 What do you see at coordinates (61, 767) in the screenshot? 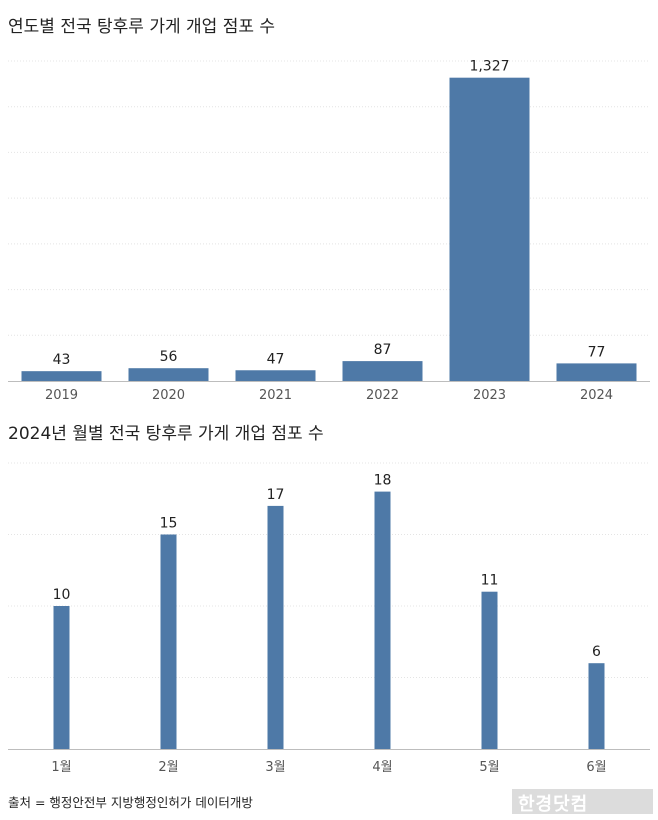
I see `month-tick-label-0: 1월` at bounding box center [61, 767].